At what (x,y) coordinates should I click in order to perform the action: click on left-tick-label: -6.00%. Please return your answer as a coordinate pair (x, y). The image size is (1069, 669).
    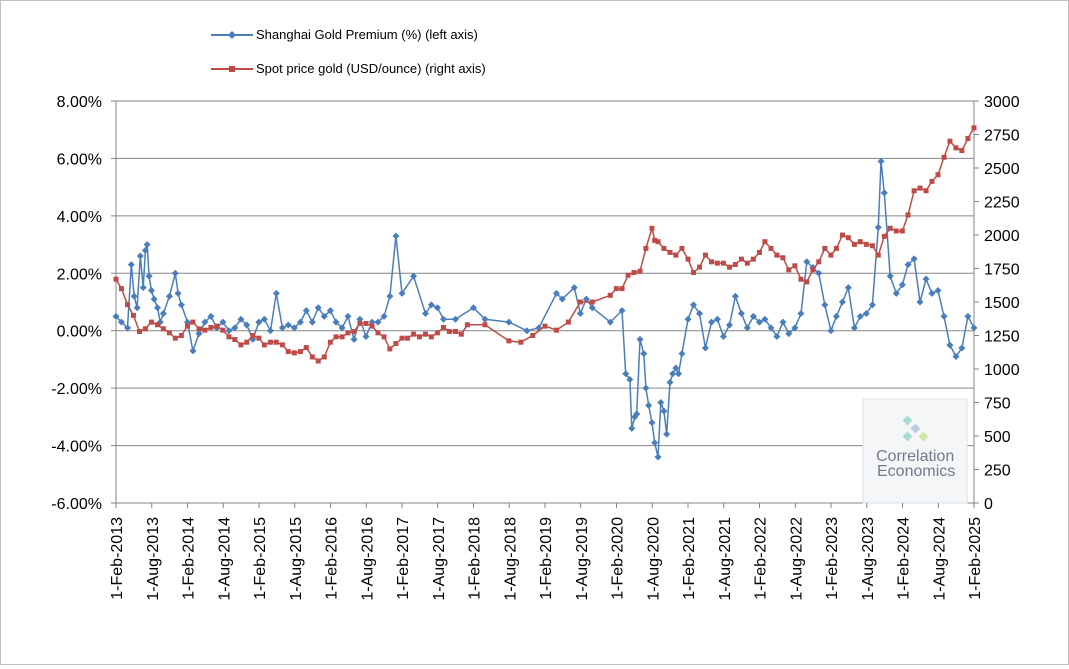
    Looking at the image, I should click on (76, 504).